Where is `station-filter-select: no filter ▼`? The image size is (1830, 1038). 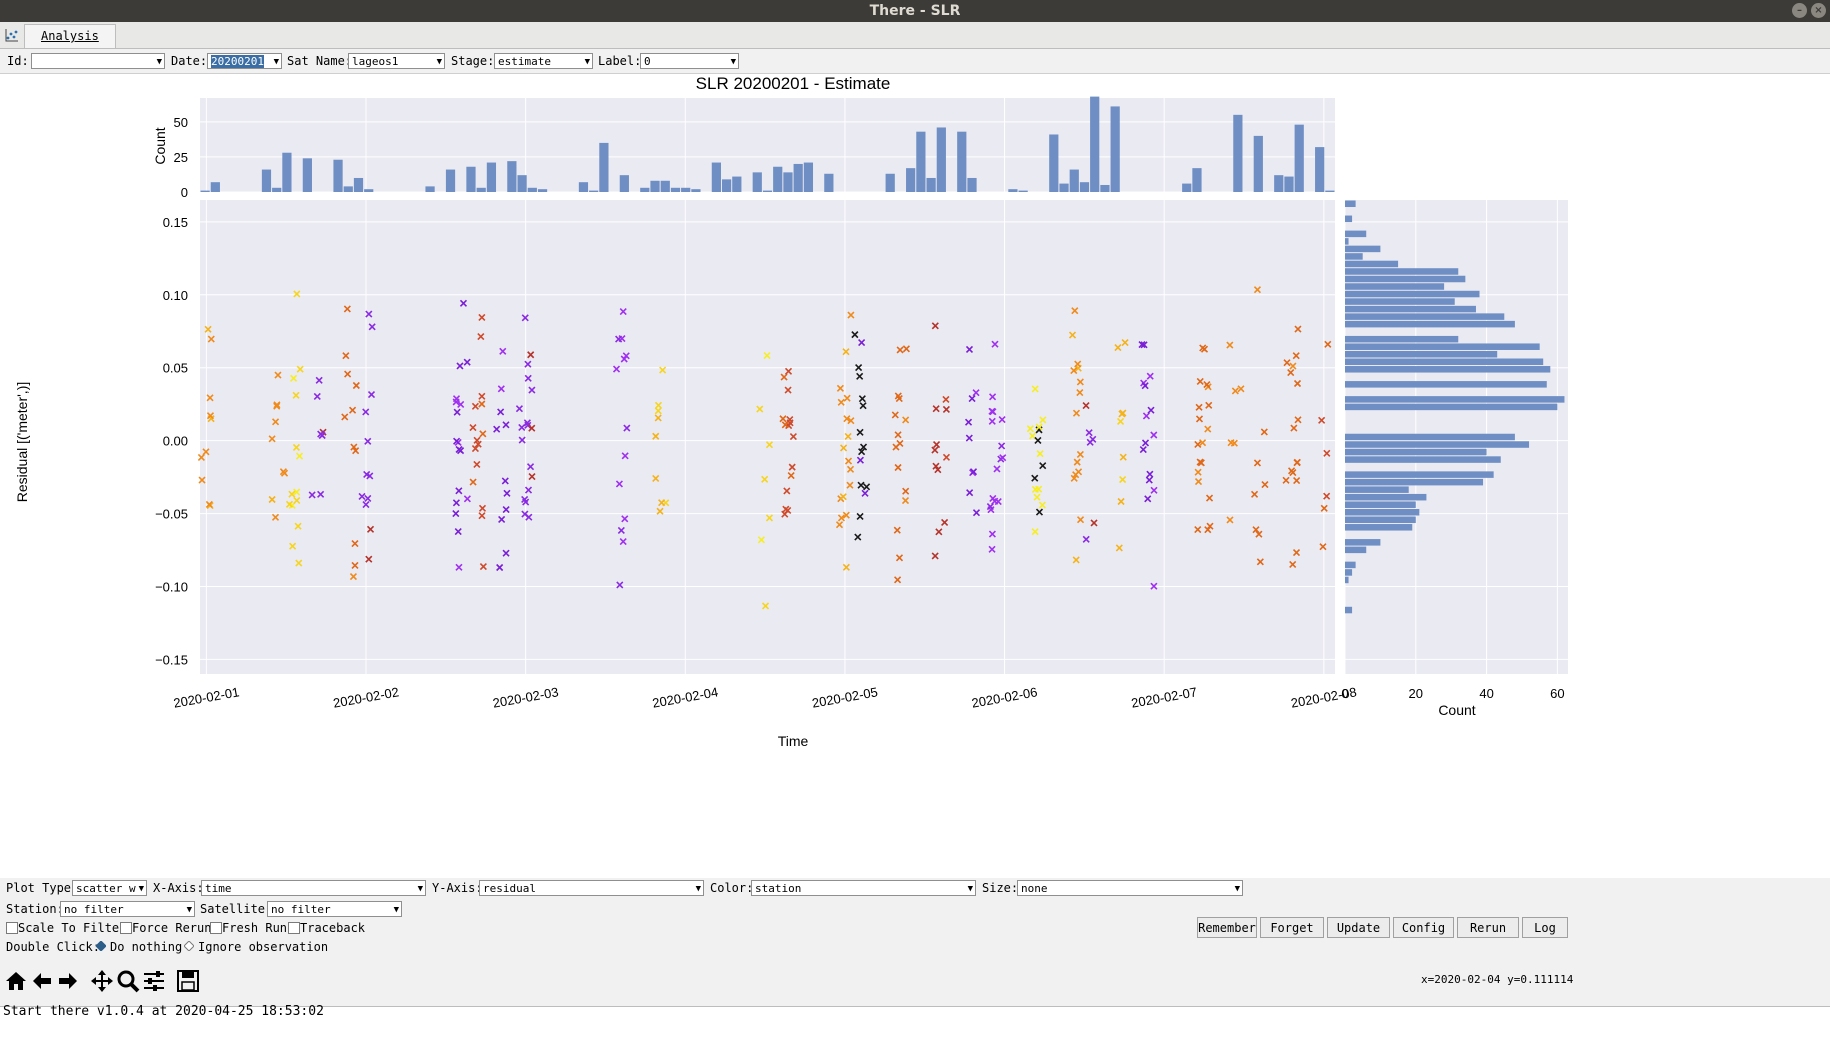 station-filter-select: no filter ▼ is located at coordinates (127, 909).